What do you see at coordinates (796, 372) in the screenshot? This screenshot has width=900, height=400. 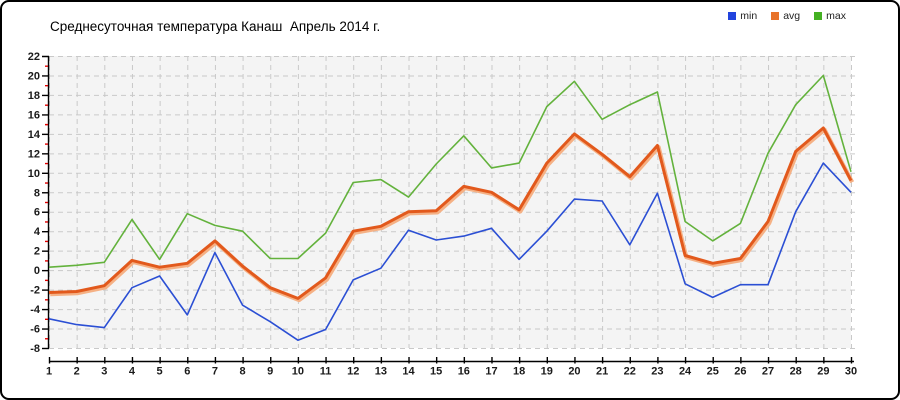 I see `svg-text: 28` at bounding box center [796, 372].